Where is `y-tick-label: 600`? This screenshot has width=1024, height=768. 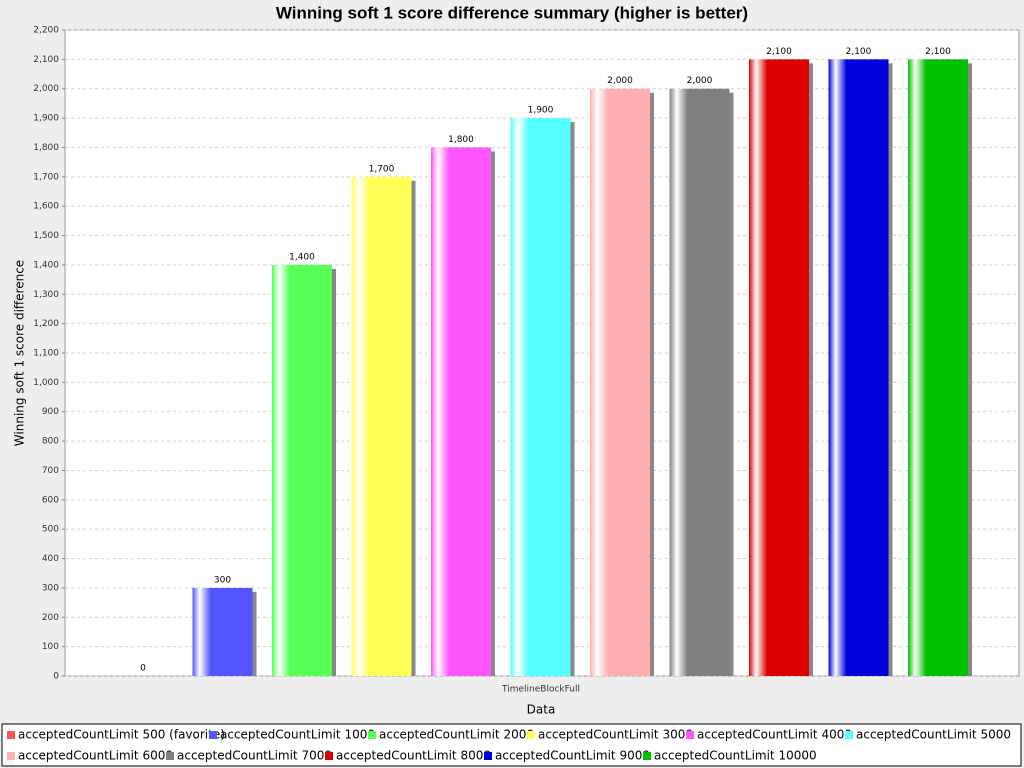
y-tick-label: 600 is located at coordinates (50, 500).